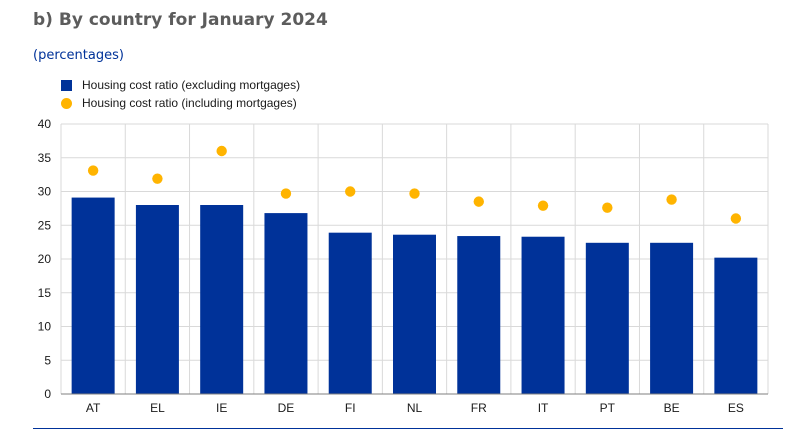 The height and width of the screenshot is (432, 798). I want to click on point-be, so click(671, 199).